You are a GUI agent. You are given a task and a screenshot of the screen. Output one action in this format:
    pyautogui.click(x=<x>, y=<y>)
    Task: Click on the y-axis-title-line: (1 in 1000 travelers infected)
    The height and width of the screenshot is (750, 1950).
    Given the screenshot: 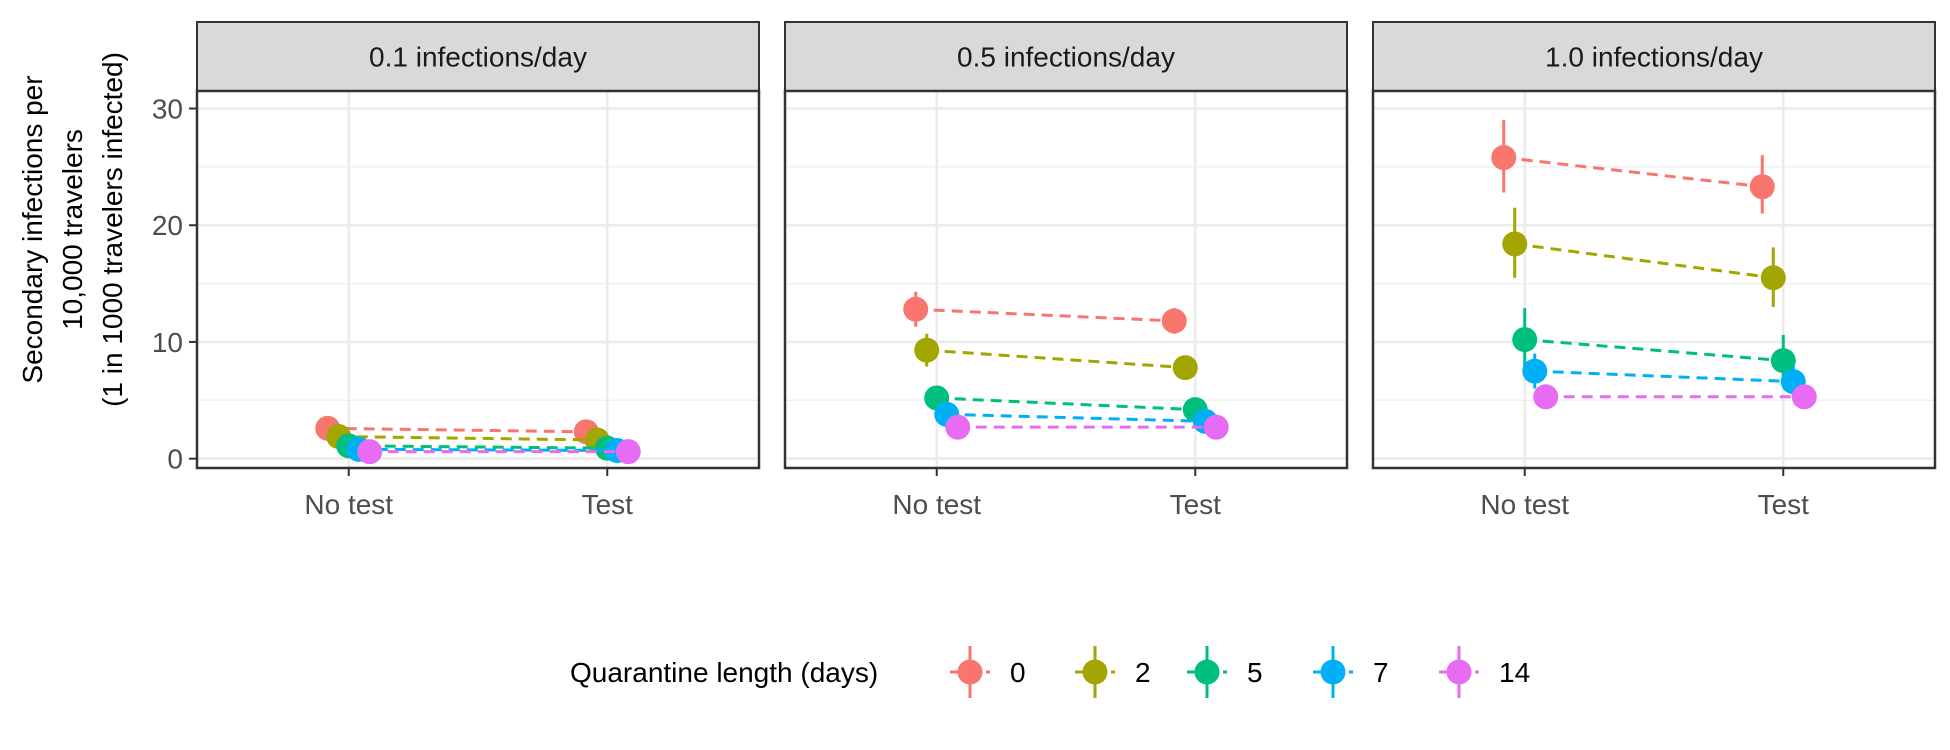 What is the action you would take?
    pyautogui.click(x=112, y=229)
    